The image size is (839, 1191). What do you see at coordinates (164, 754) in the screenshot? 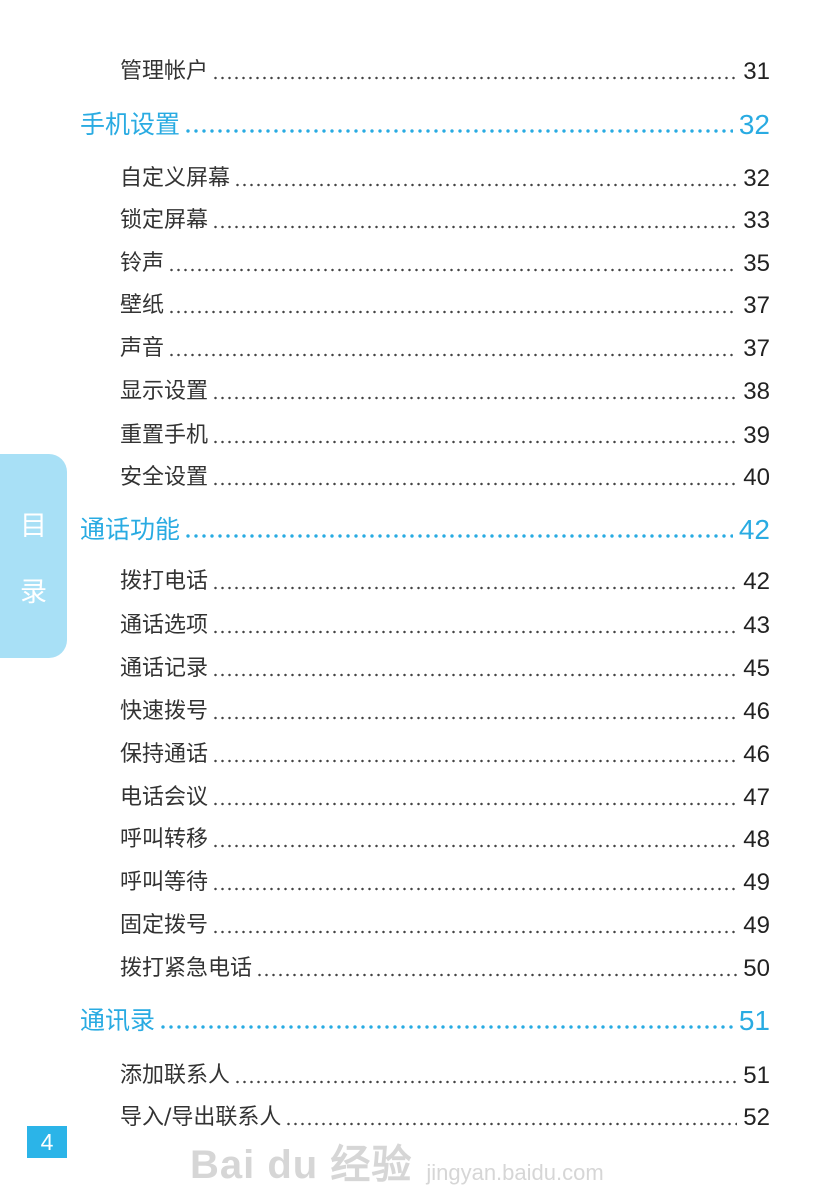
I see `toc-title: 保持通话` at bounding box center [164, 754].